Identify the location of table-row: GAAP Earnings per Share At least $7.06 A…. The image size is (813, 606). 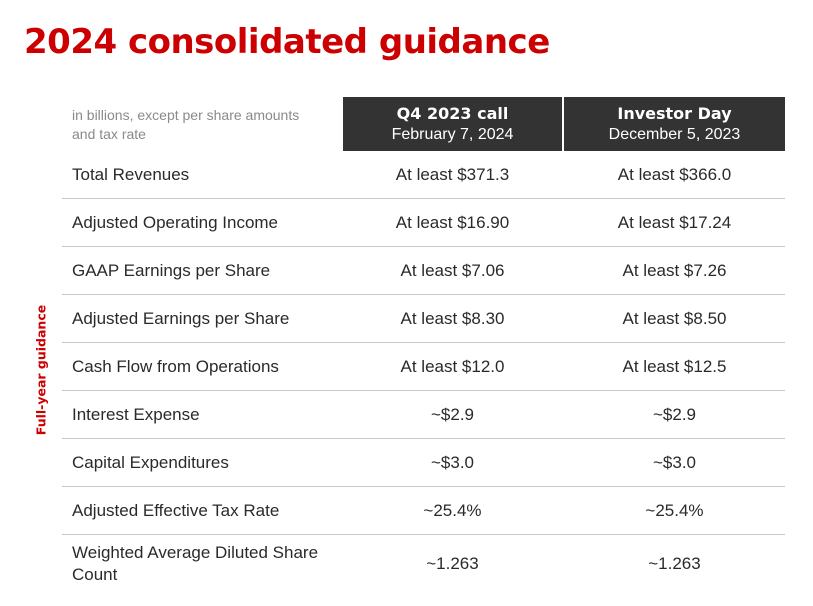
(423, 271).